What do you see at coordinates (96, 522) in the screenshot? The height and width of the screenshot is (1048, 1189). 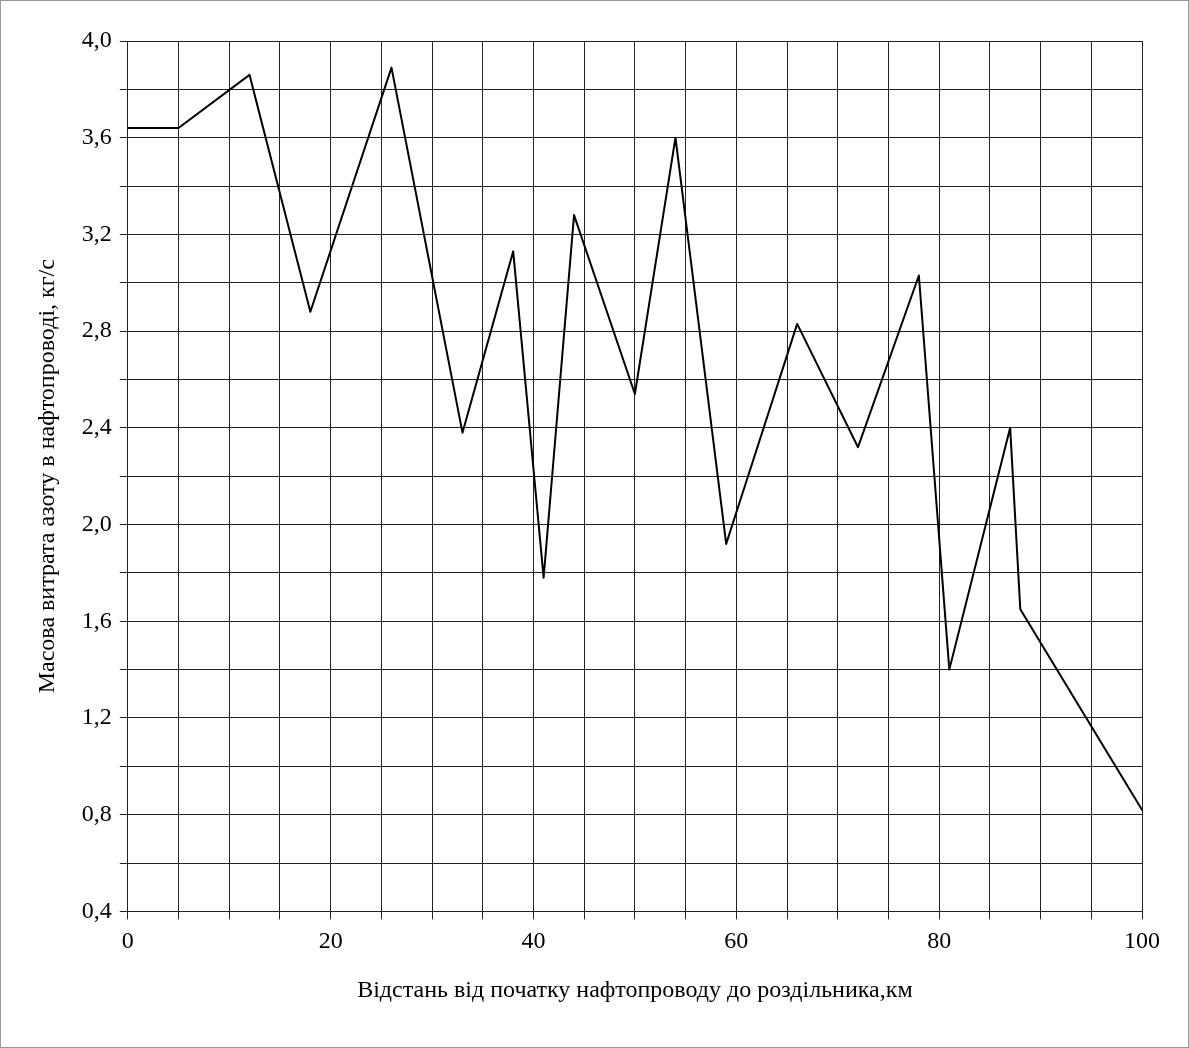 I see `y-tick-label: 2,0` at bounding box center [96, 522].